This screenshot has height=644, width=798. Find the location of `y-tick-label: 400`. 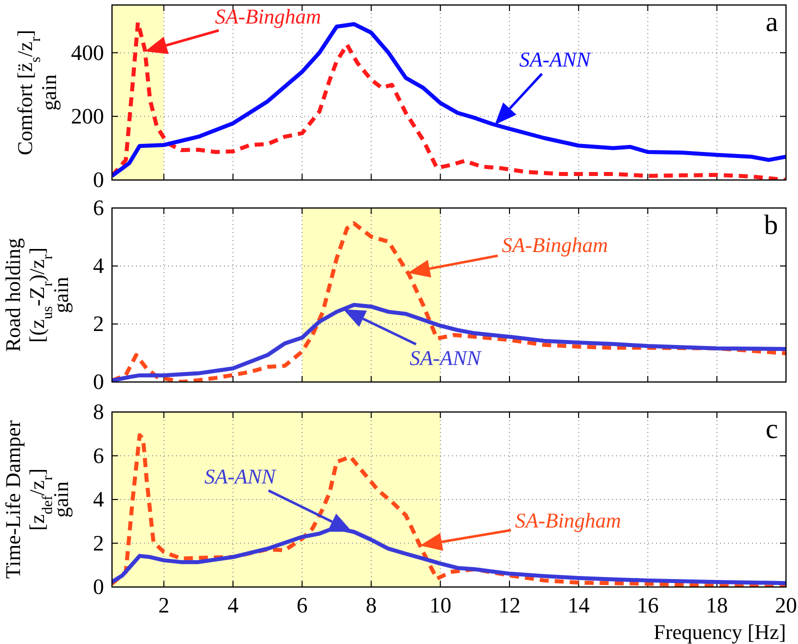

y-tick-label: 400 is located at coordinates (87, 52).